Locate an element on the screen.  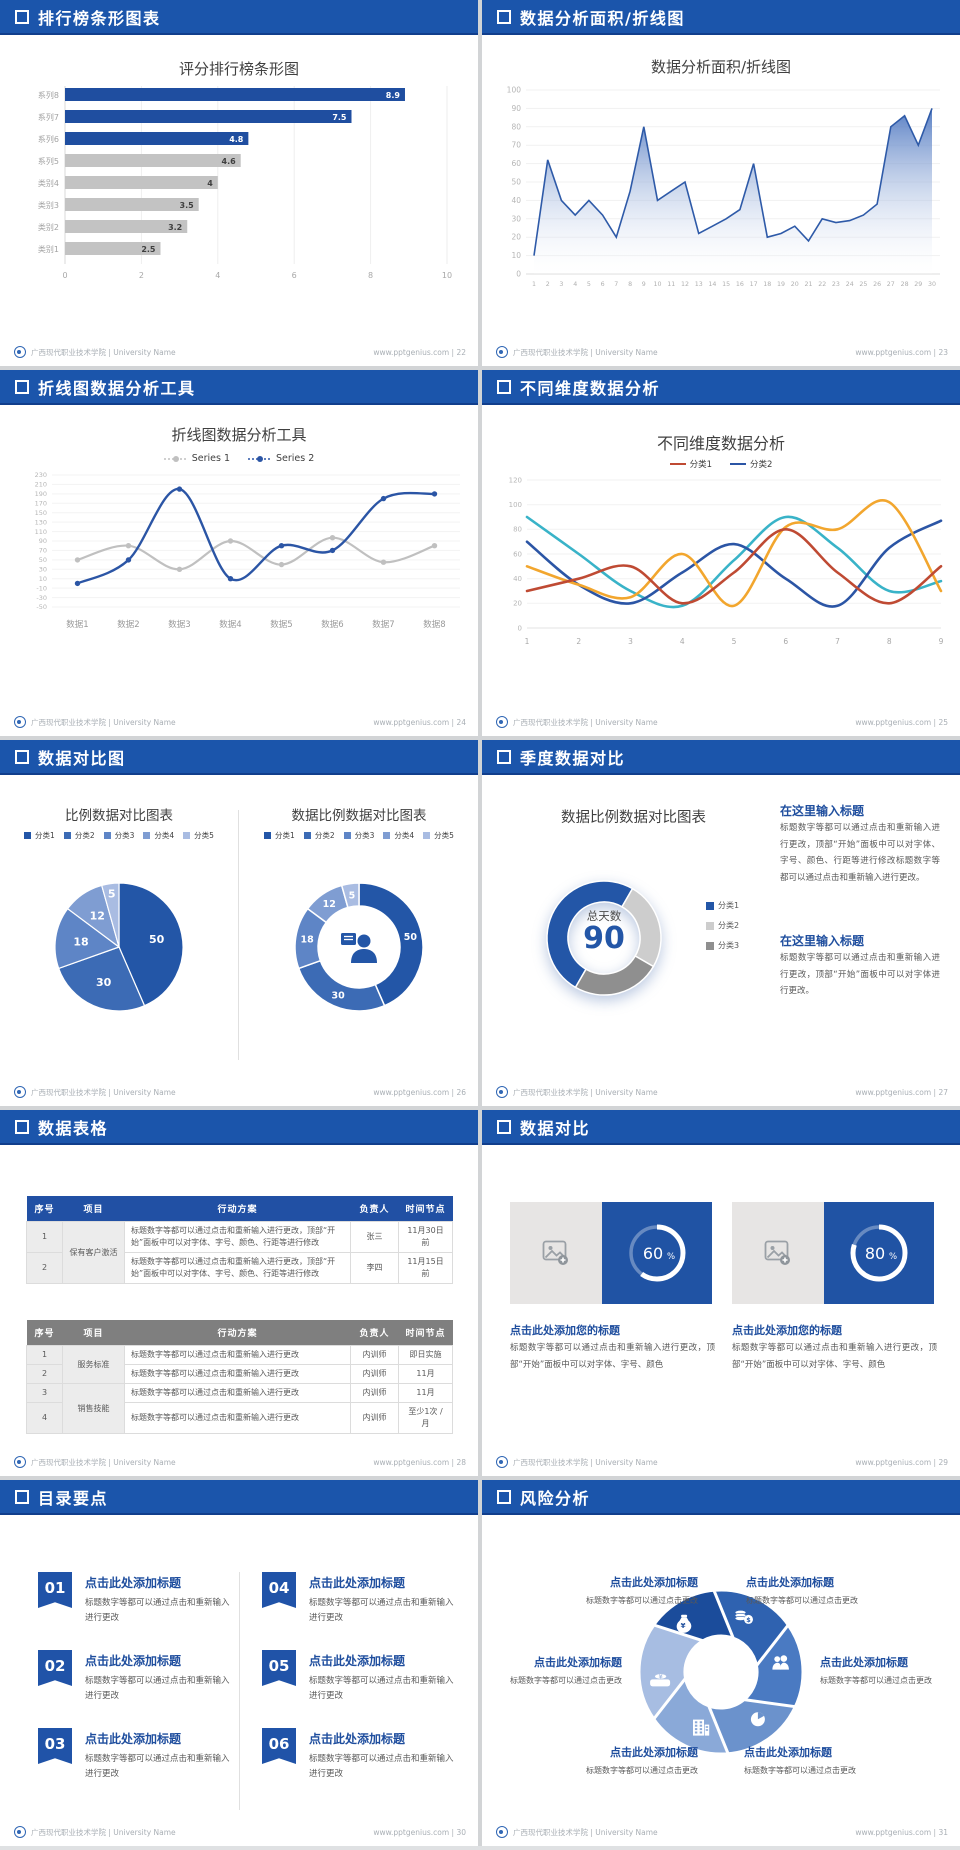
slide-header: 数据对比 is located at coordinates (721, 1127).